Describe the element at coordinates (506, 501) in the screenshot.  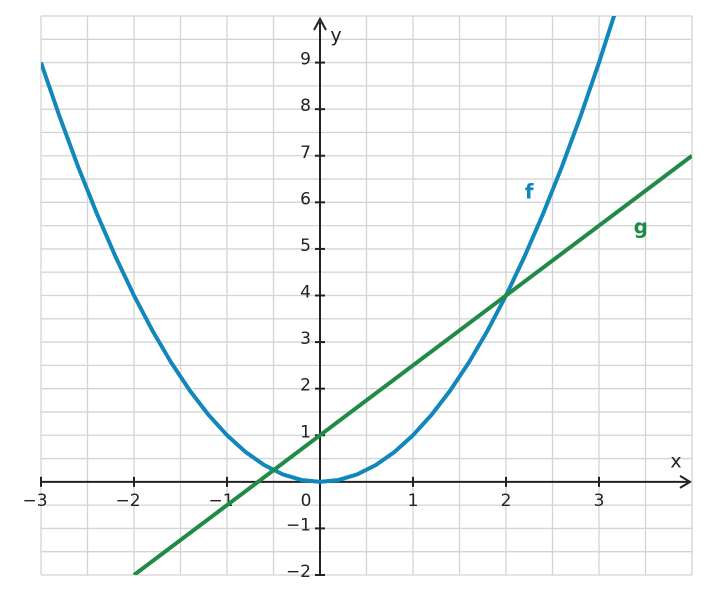
I see `x-tick-label: 2` at that location.